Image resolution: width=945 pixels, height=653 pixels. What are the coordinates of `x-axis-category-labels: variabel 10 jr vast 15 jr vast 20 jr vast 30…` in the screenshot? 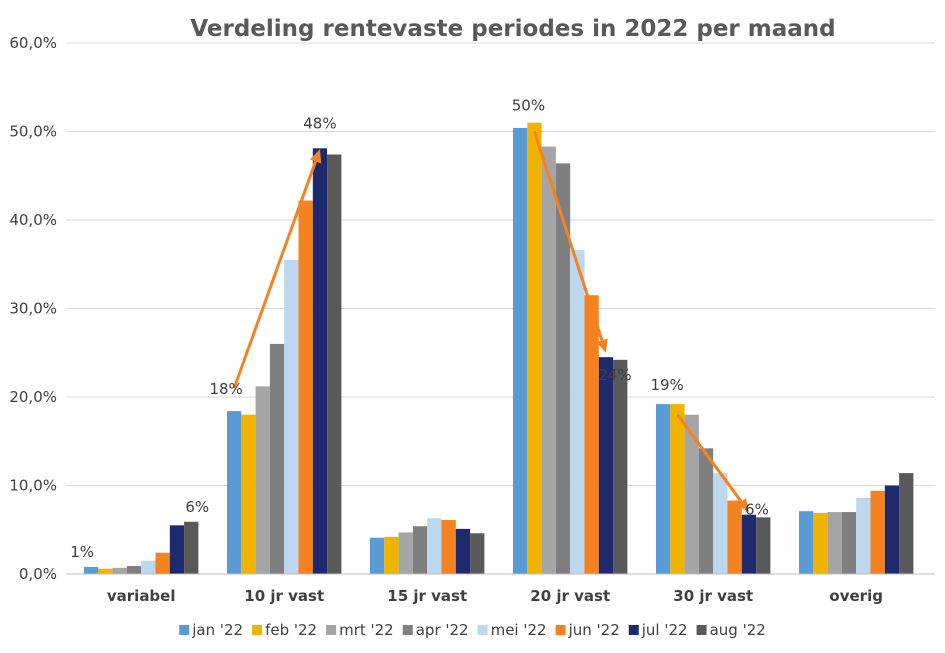 It's located at (495, 596).